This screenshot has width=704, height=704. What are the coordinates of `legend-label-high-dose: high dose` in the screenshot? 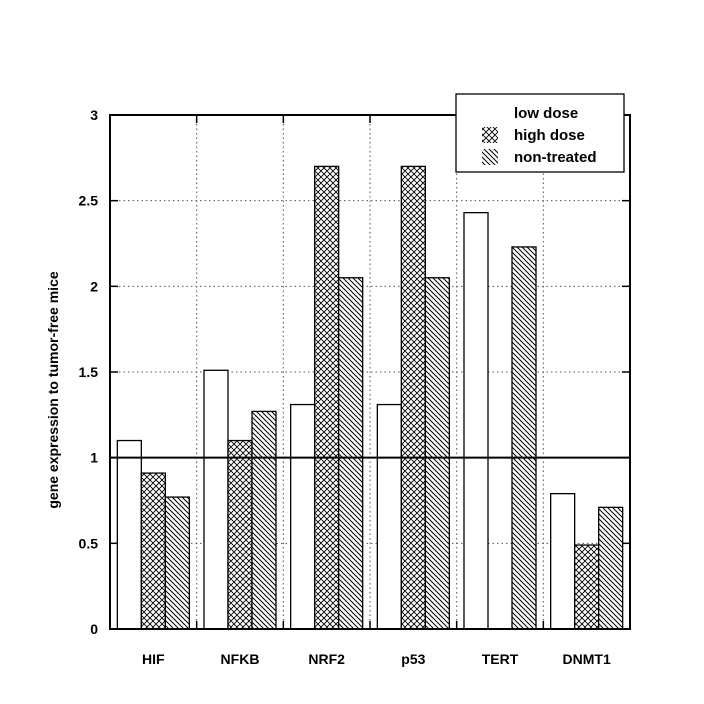 It's located at (549, 135).